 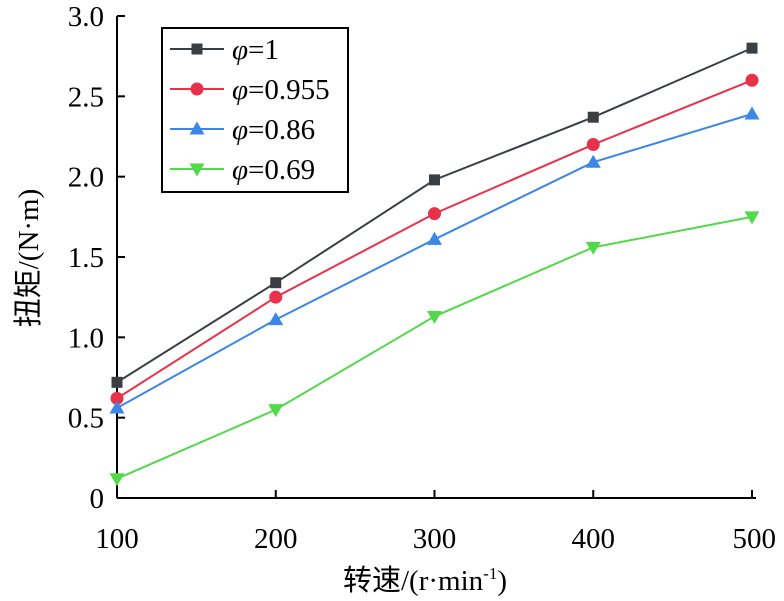 I want to click on legend-label-0: φ=1, so click(x=255, y=50).